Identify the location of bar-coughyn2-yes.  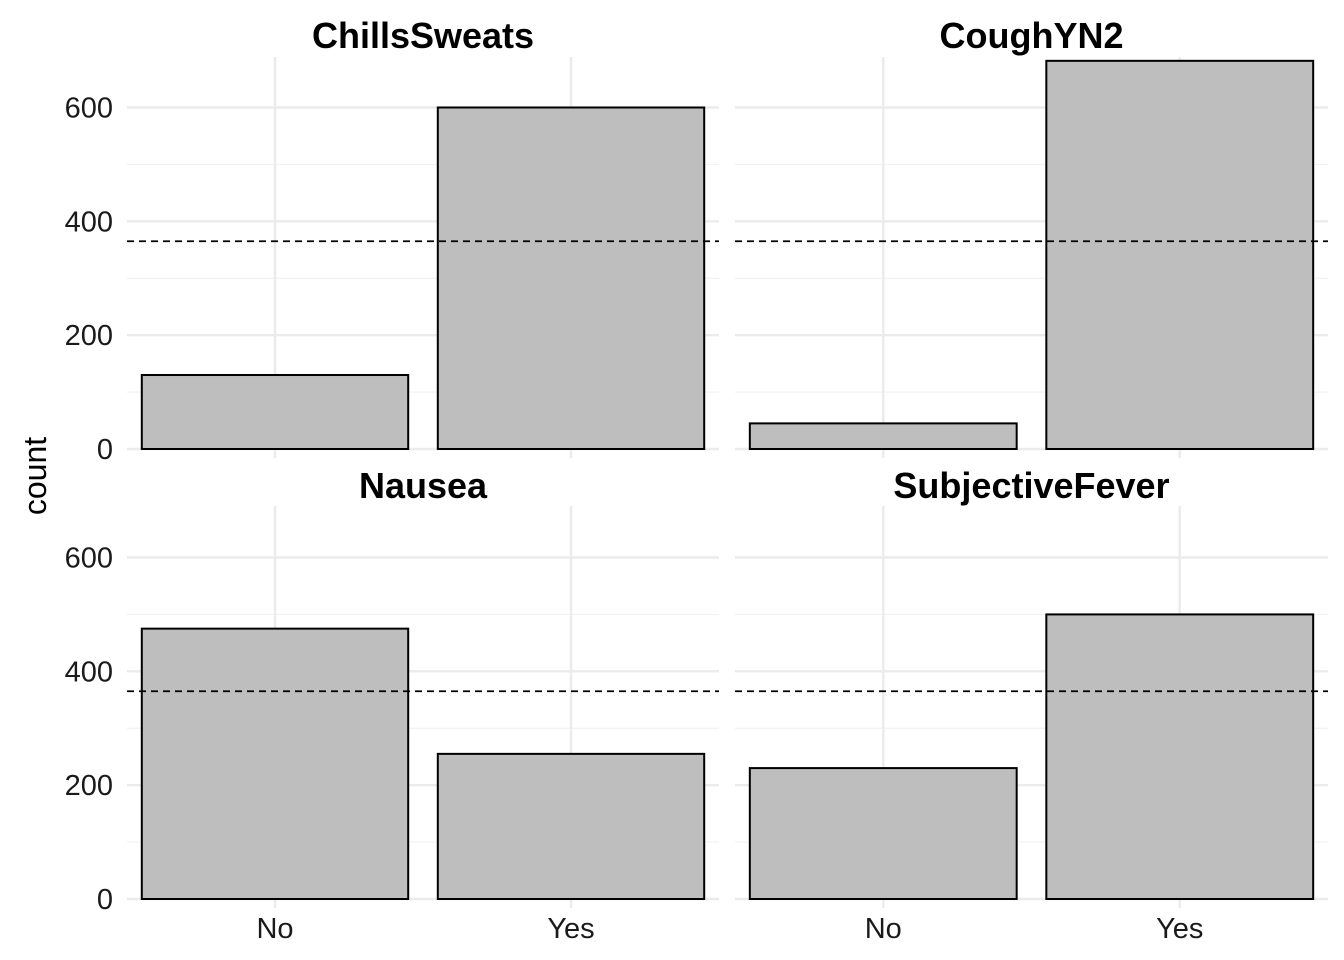
(1180, 254).